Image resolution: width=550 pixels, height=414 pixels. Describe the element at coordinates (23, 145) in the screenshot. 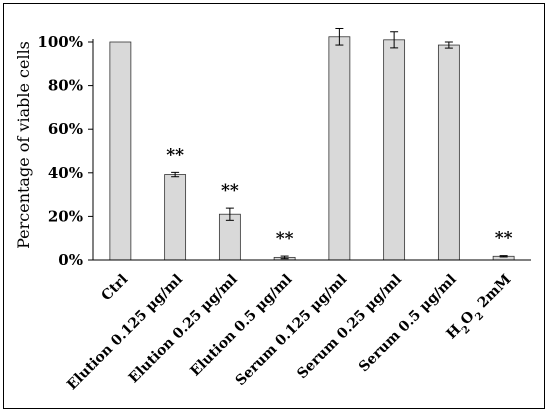

I see `y-axis-label: Percentage of viable cells` at that location.